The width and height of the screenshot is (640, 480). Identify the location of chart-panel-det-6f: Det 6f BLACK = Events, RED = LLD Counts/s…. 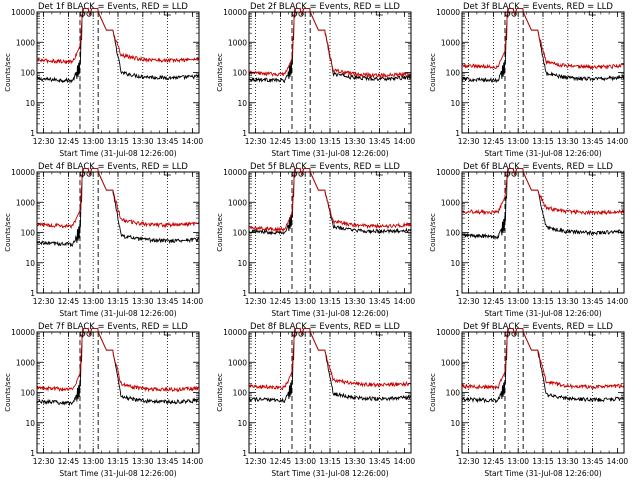
(528, 240).